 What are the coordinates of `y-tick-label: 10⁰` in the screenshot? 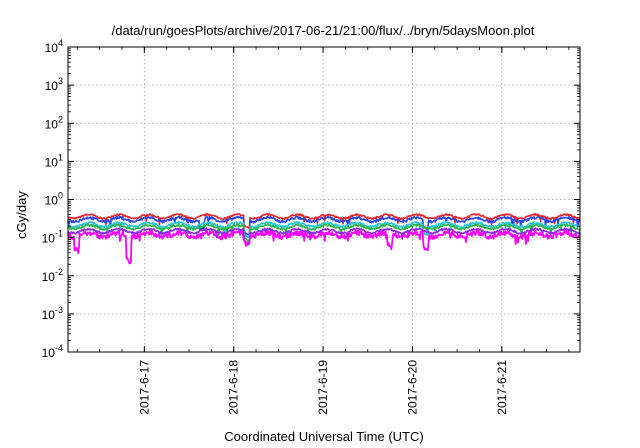 It's located at (54, 199).